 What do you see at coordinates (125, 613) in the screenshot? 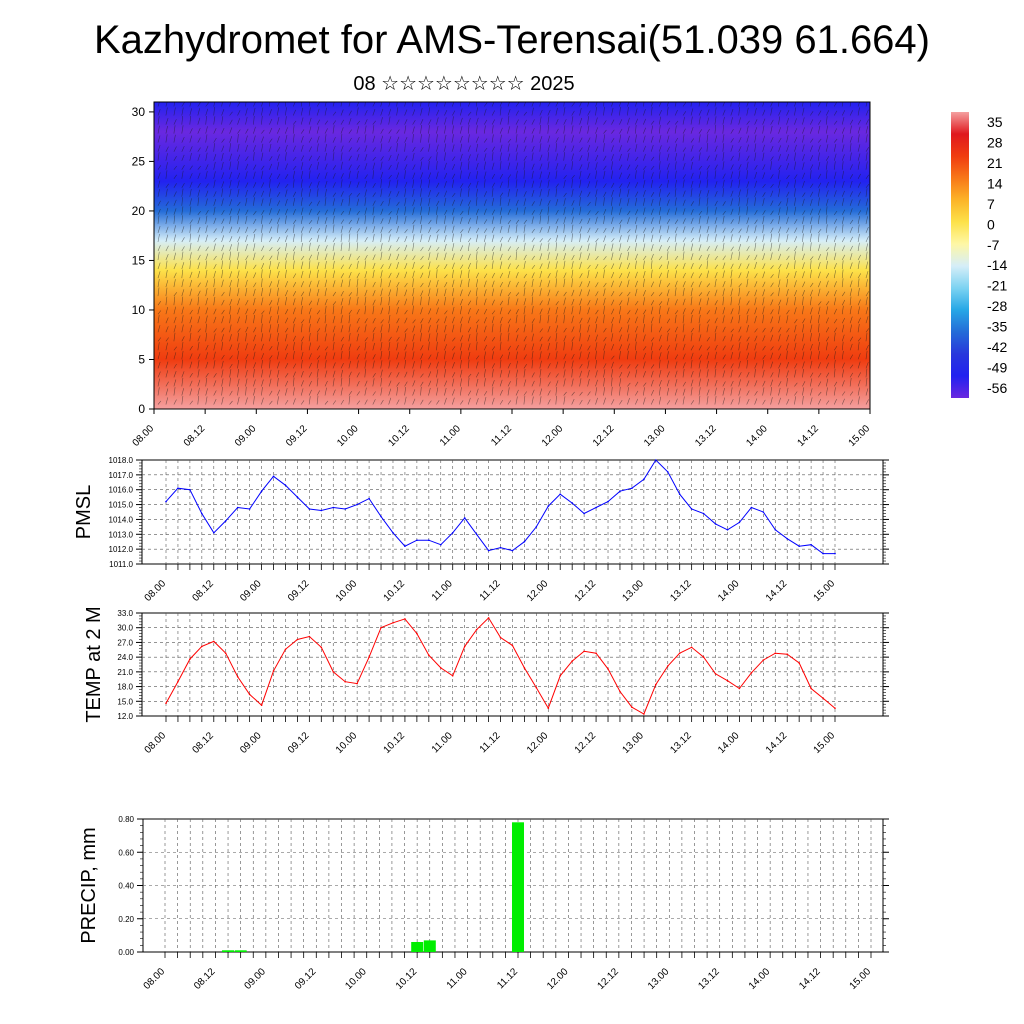
I see `y-tick-label: 33.0` at bounding box center [125, 613].